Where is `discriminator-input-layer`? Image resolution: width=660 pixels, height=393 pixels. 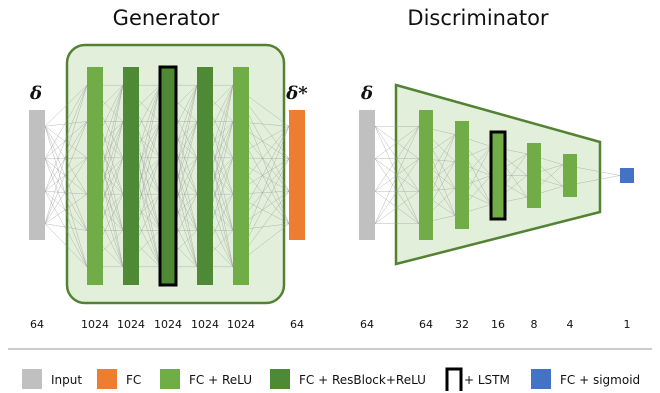 discriminator-input-layer is located at coordinates (367, 175).